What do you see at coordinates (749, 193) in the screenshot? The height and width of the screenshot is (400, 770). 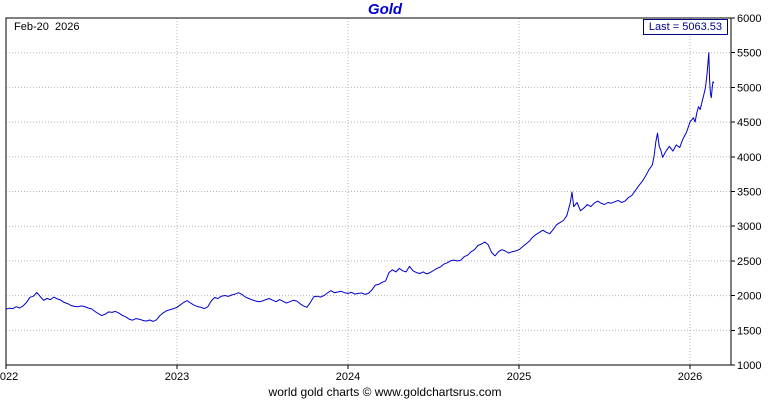 I see `y-axis-label: 3500` at bounding box center [749, 193].